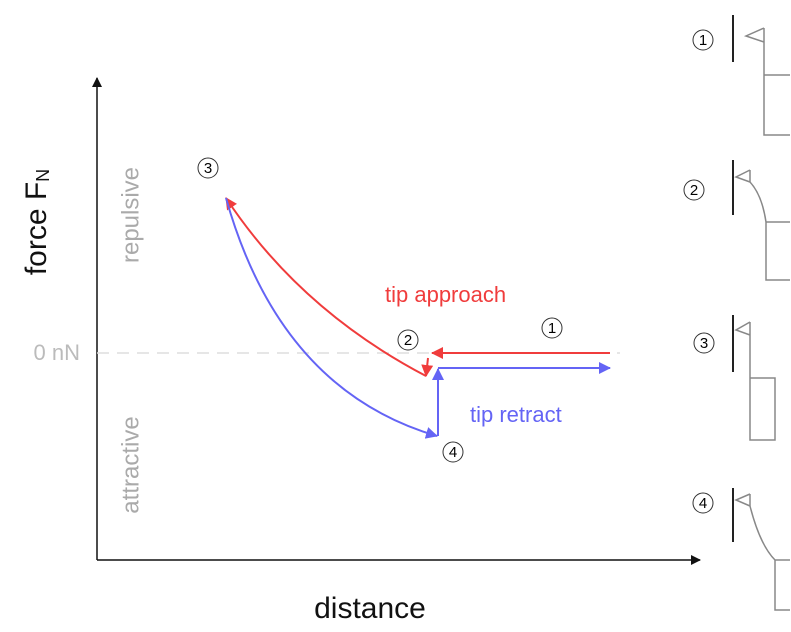 This screenshot has width=791, height=632. I want to click on panel: 4, so click(741, 549).